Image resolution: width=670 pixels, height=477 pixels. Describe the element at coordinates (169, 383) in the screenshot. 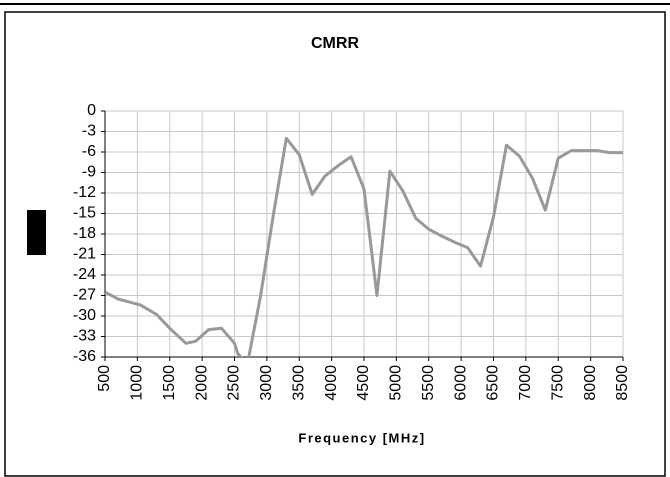

I see `x-tick-label: 1500` at that location.